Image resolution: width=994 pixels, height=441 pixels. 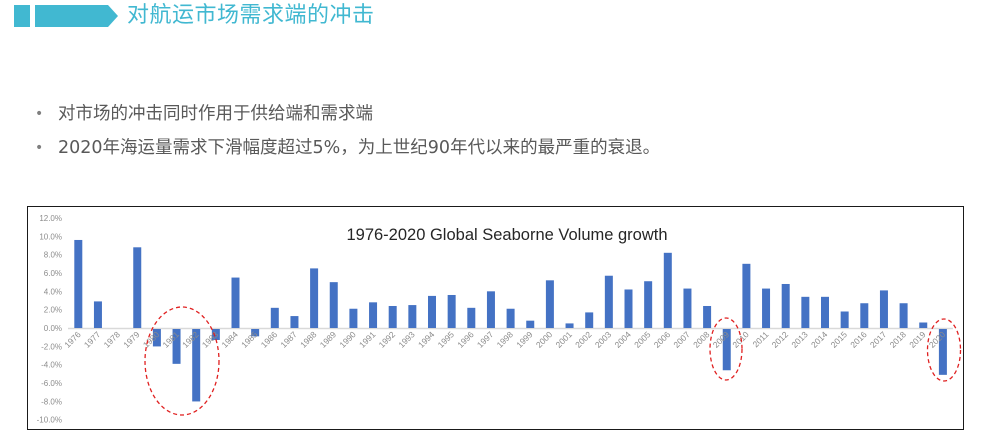 I want to click on x-tick-label: 2017, so click(x=878, y=339).